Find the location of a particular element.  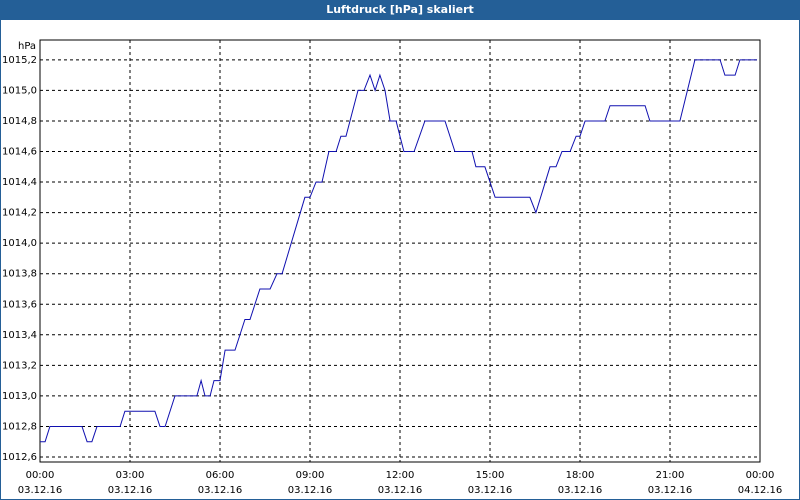

y-tick-label: 1014,8 is located at coordinates (19, 121).